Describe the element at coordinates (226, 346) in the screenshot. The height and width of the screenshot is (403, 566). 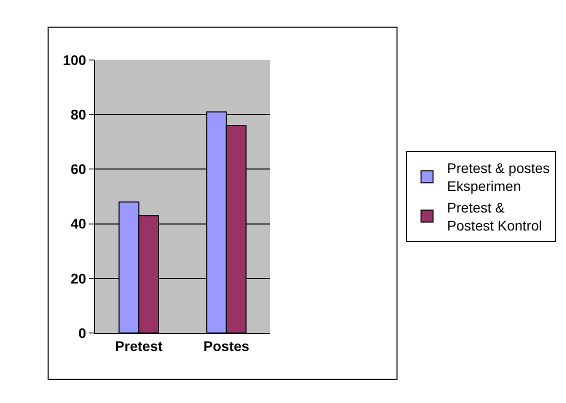
I see `x-tick-label: Postes` at that location.